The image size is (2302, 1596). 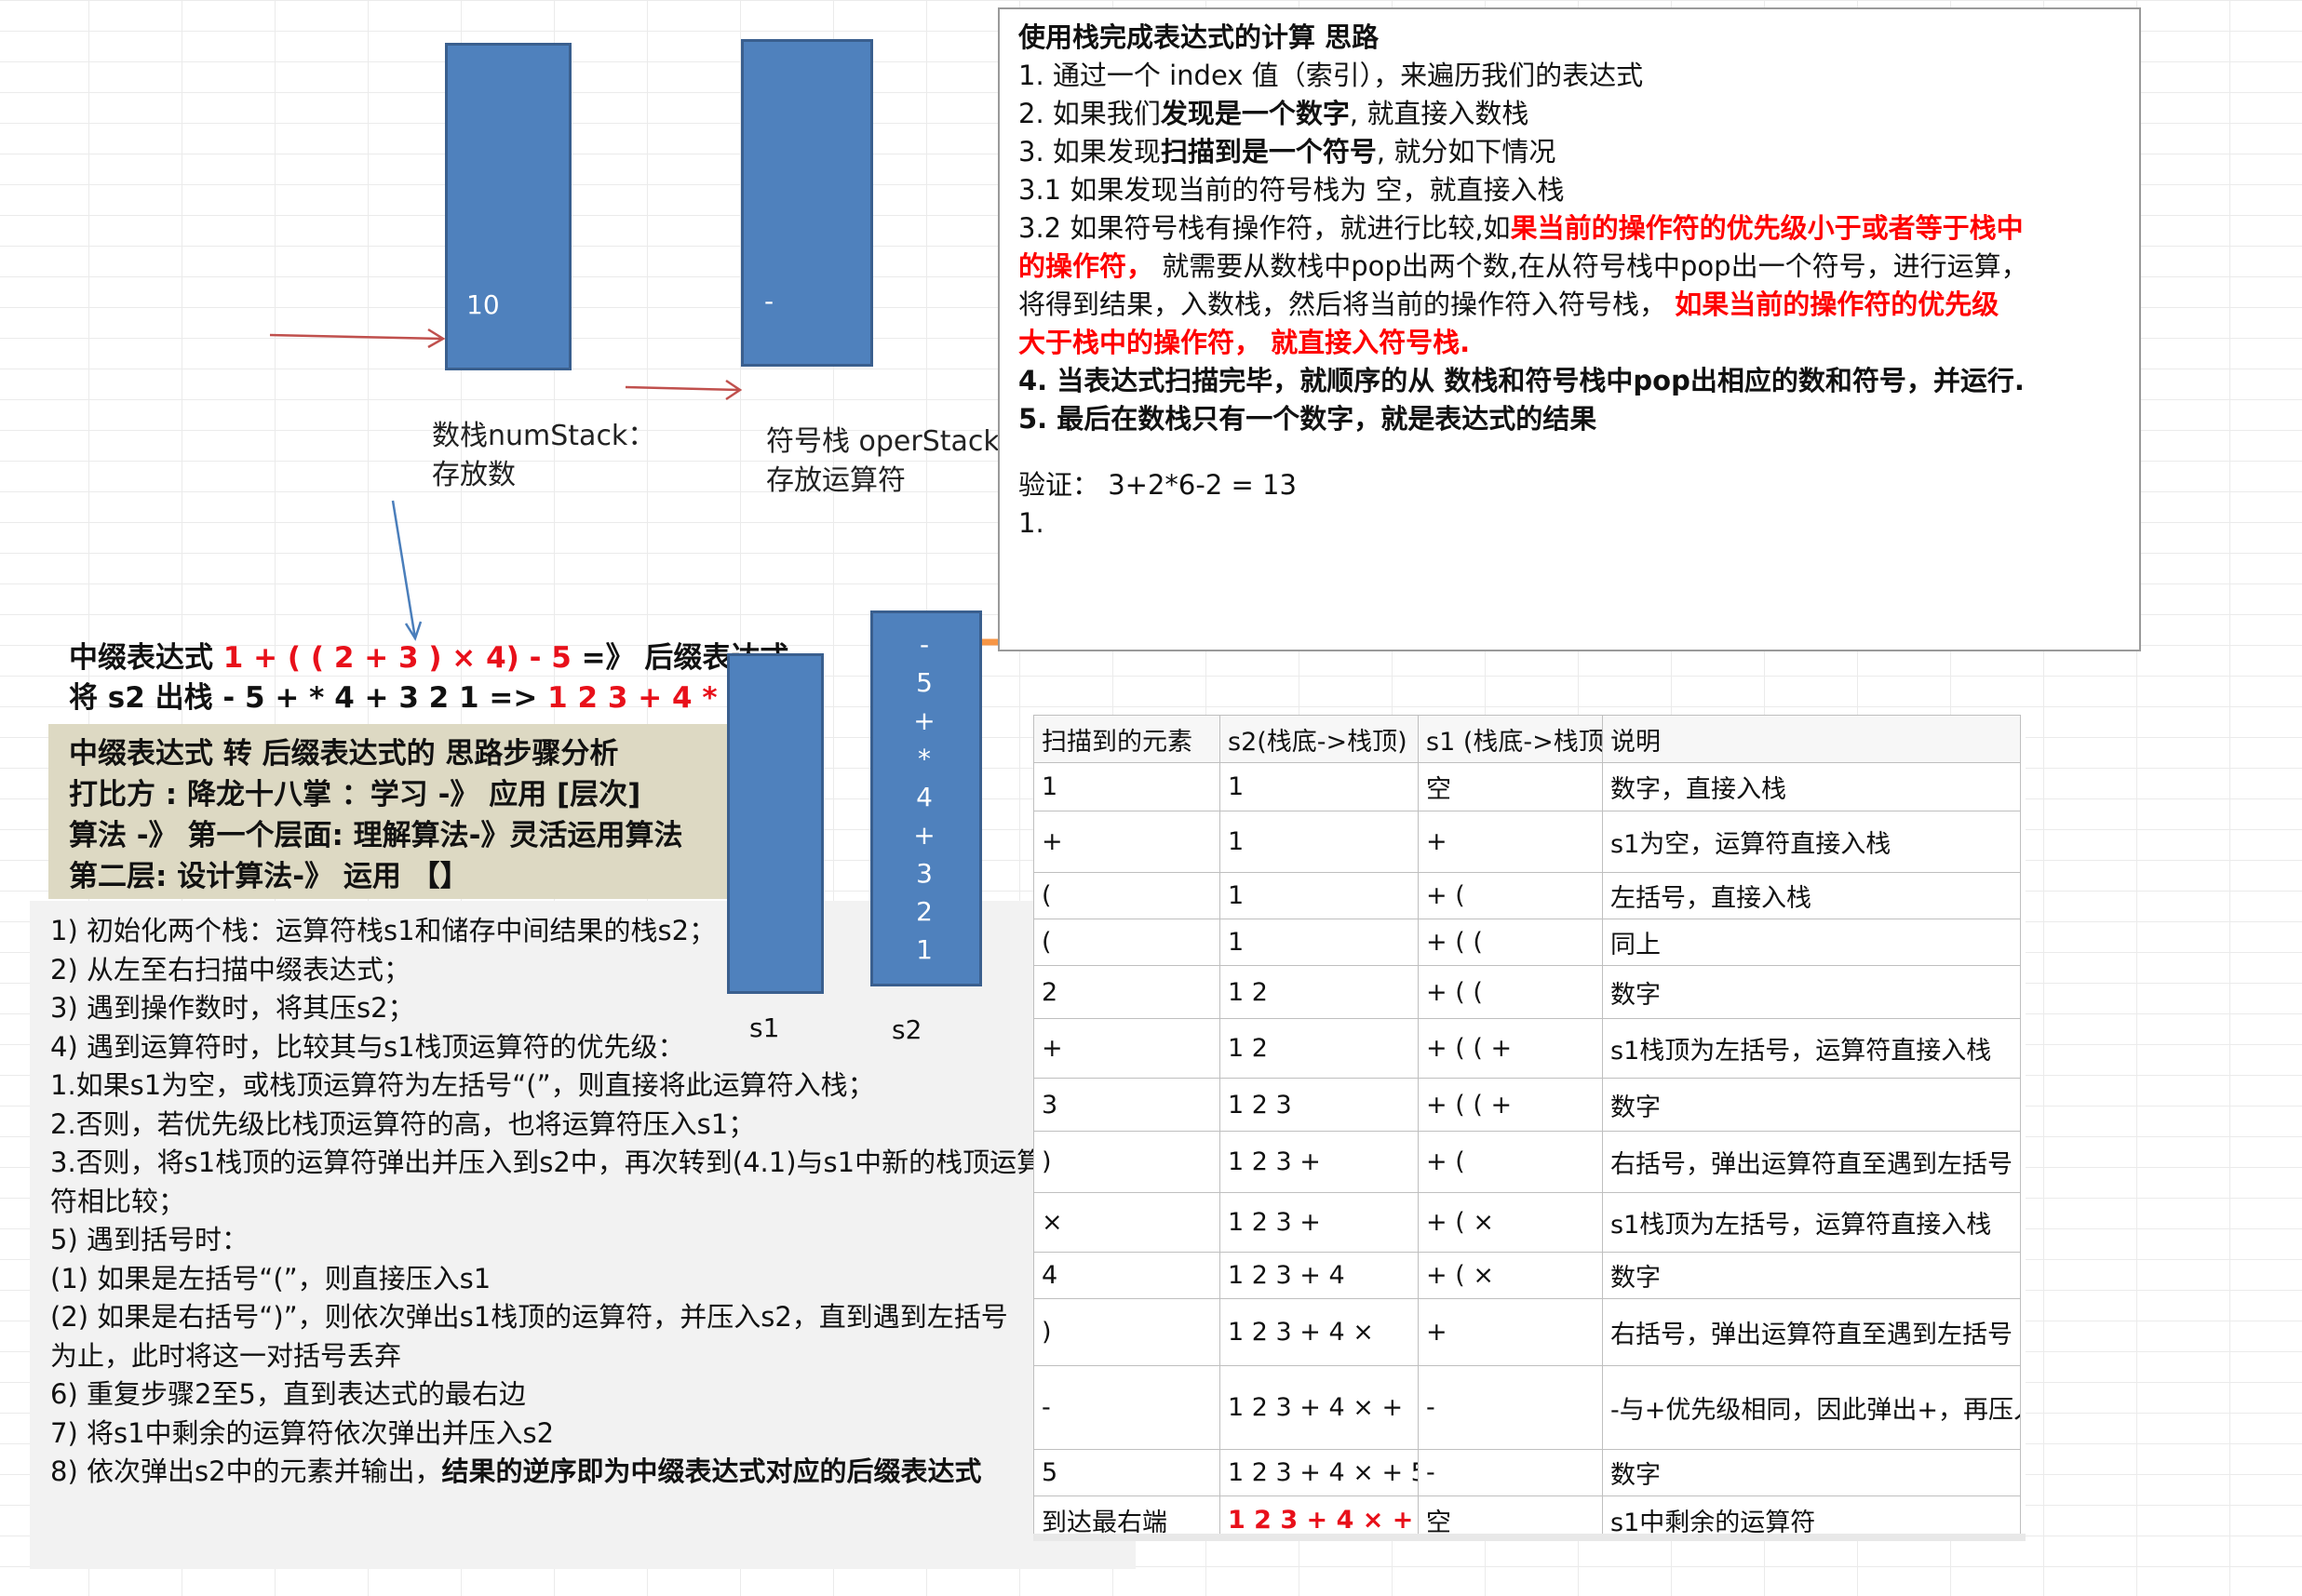 What do you see at coordinates (1126, 1514) in the screenshot?
I see `table-cell: 到达最右端` at bounding box center [1126, 1514].